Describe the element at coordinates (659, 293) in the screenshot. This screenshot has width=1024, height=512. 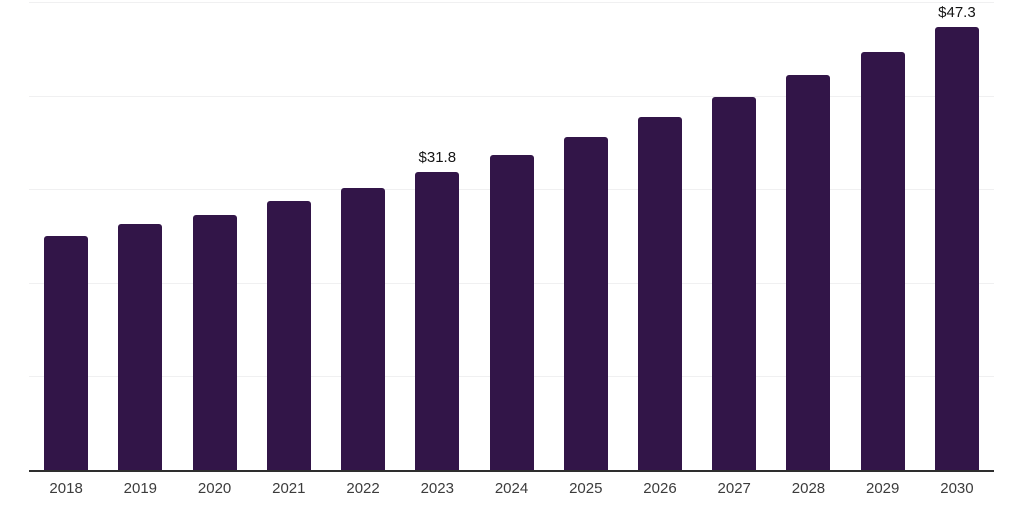
I see `bar-2026` at that location.